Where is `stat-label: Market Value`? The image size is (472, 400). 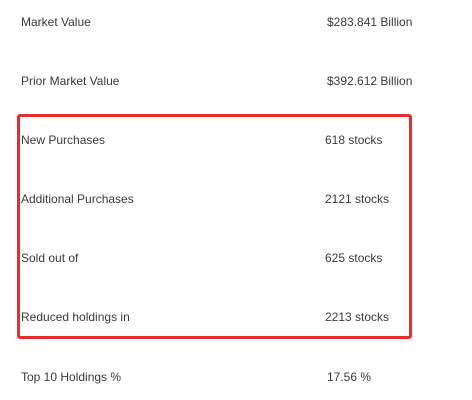 stat-label: Market Value is located at coordinates (56, 22).